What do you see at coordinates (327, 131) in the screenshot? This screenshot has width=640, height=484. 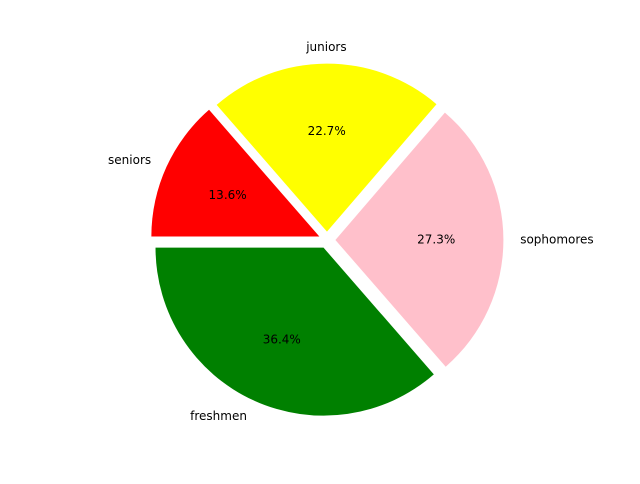 I see `percent-label-juniors: 22.7%` at bounding box center [327, 131].